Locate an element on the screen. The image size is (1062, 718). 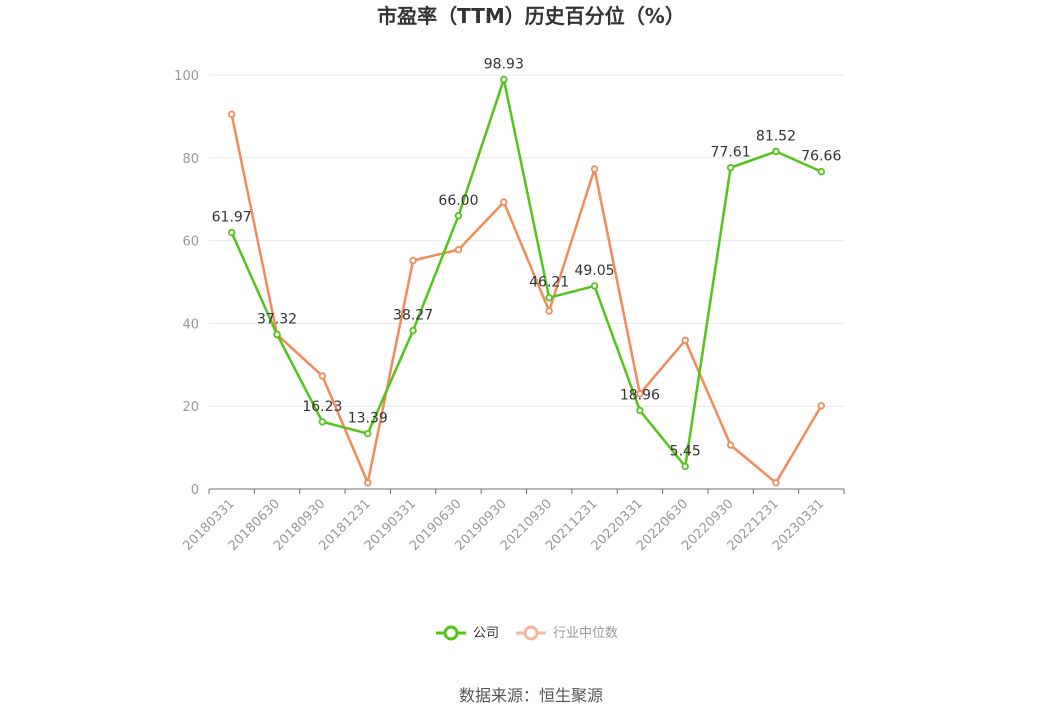
source-text: 数据来源：恒生聚源 is located at coordinates (531, 695).